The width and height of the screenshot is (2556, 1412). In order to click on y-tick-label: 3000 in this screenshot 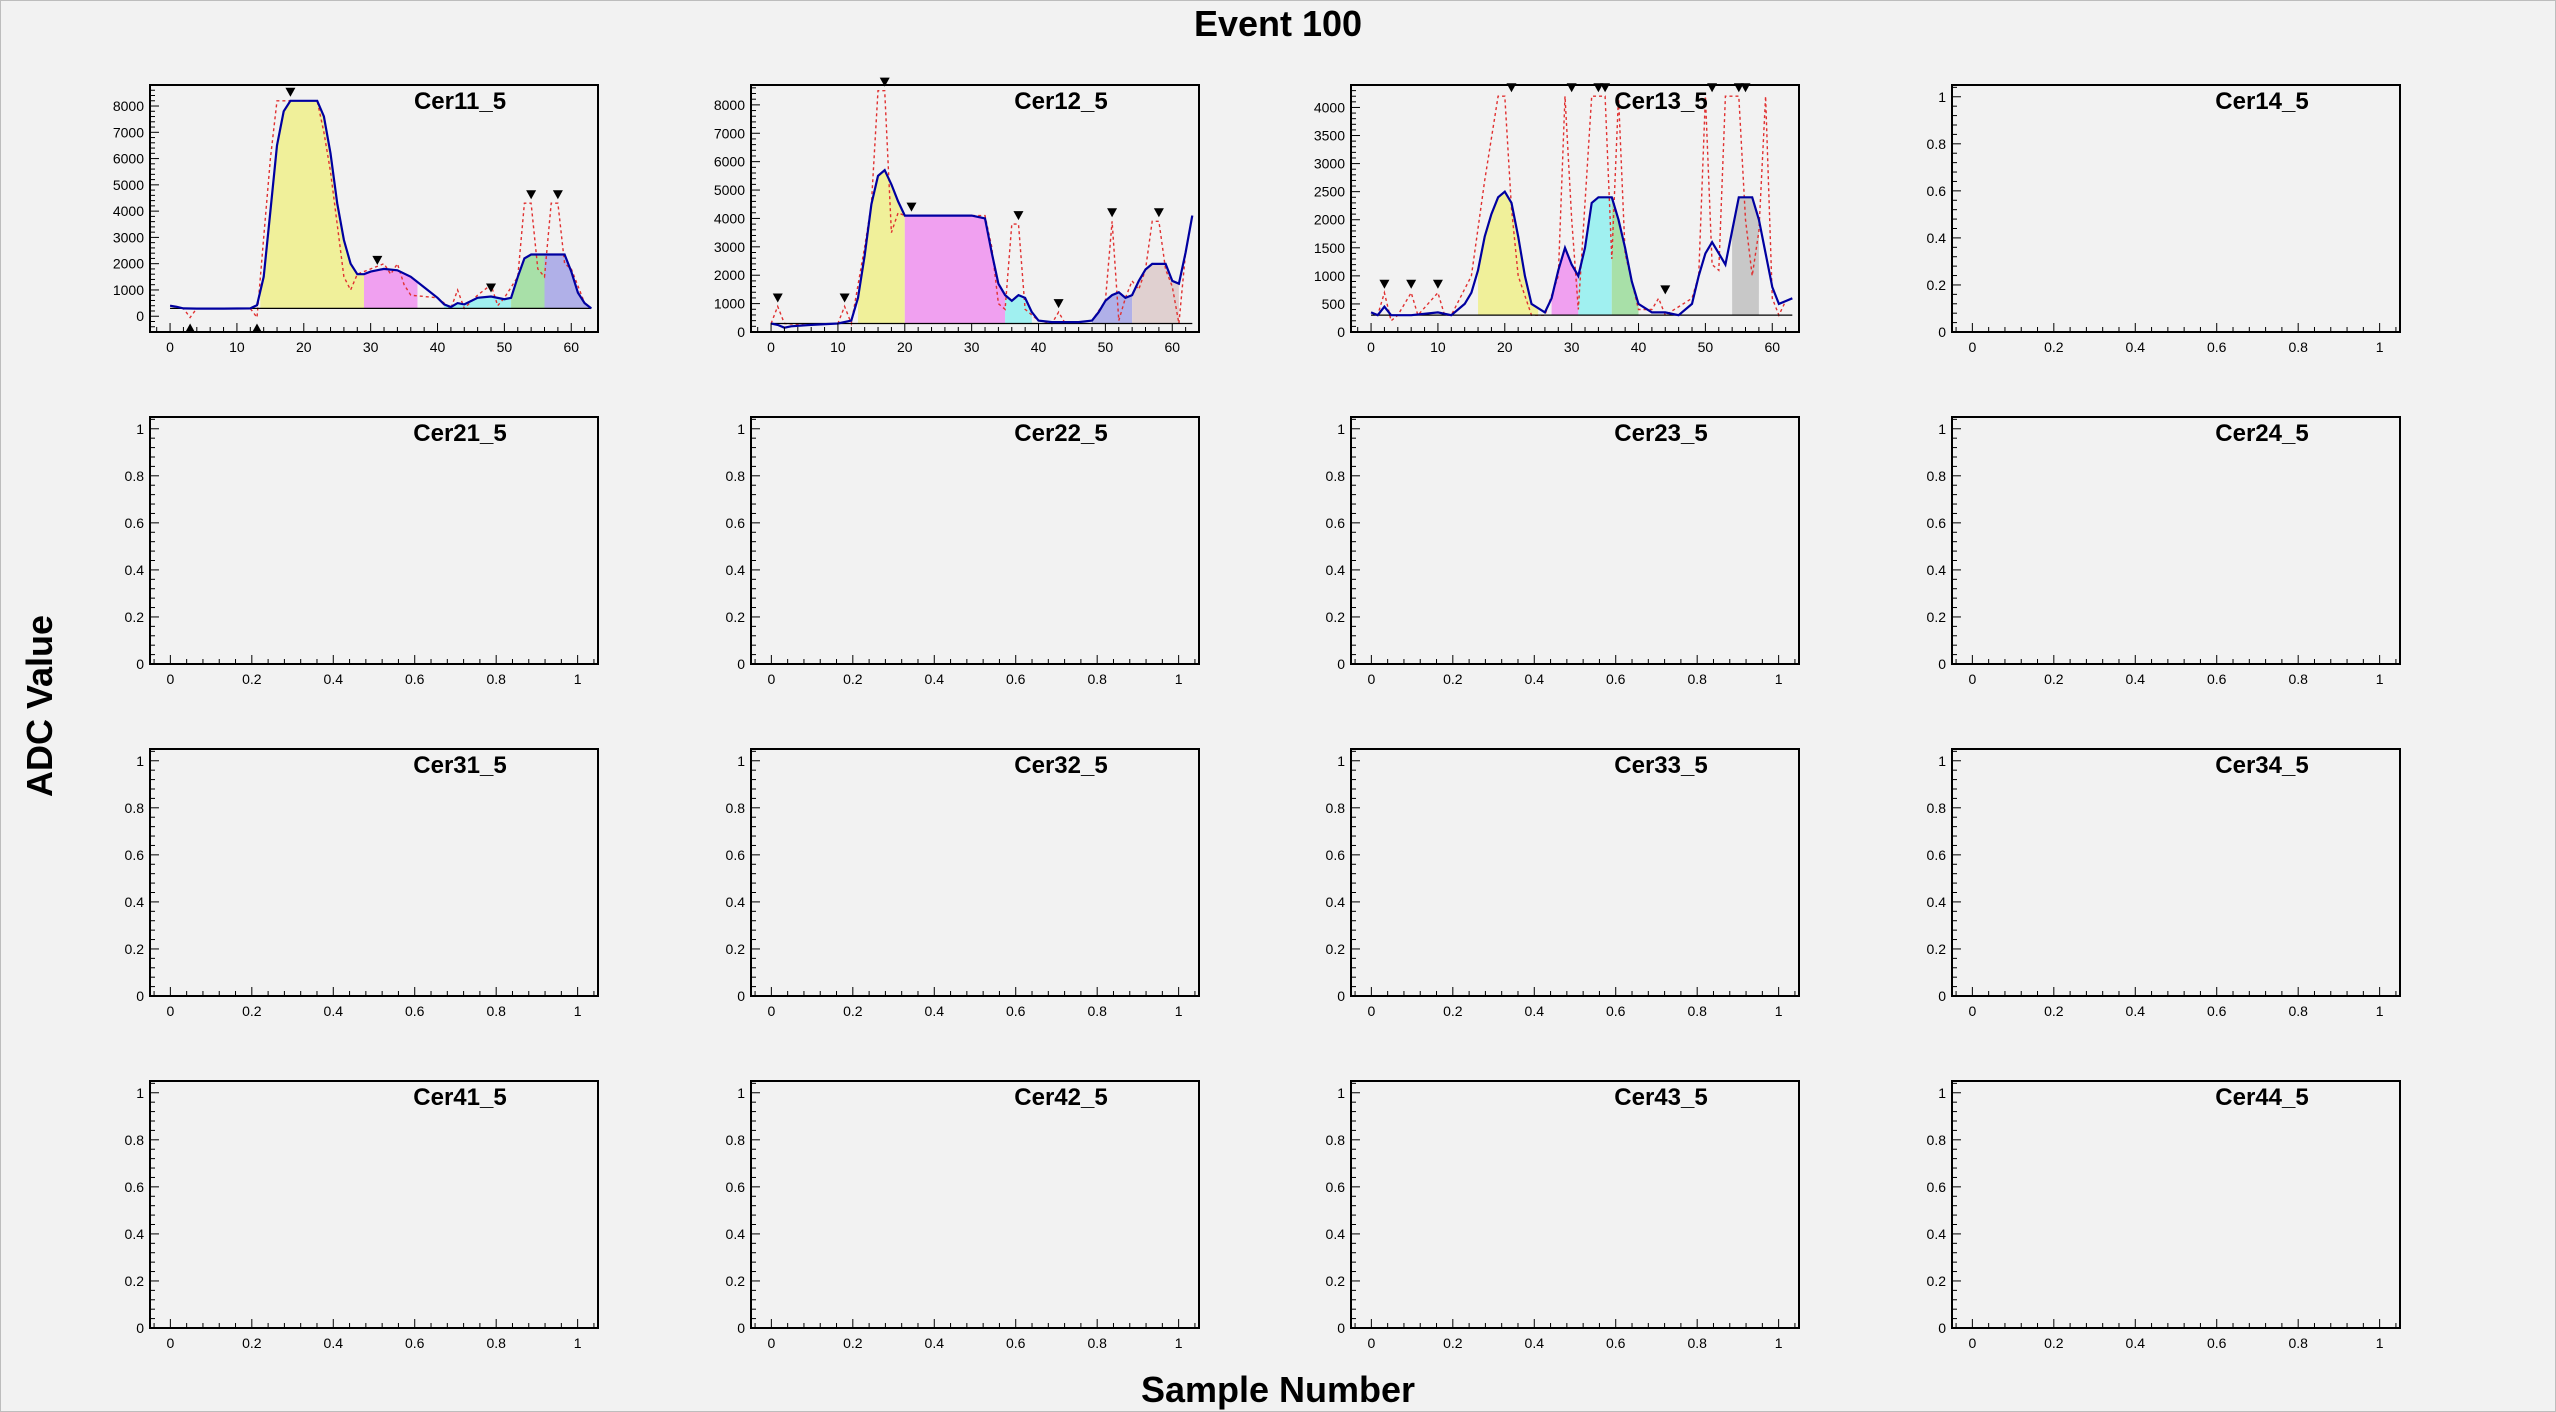, I will do `click(1329, 164)`.